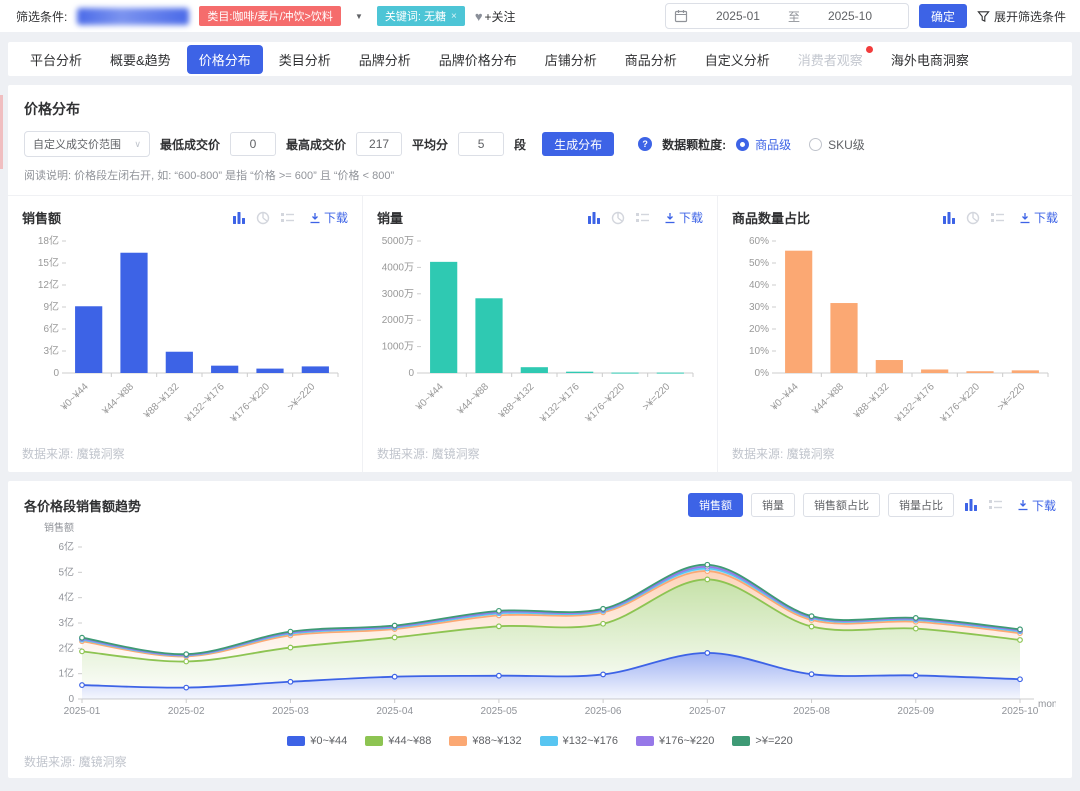  Describe the element at coordinates (270, 16) in the screenshot. I see `category-tag: 类目:咖啡/麦片/冲饮>饮料` at that location.